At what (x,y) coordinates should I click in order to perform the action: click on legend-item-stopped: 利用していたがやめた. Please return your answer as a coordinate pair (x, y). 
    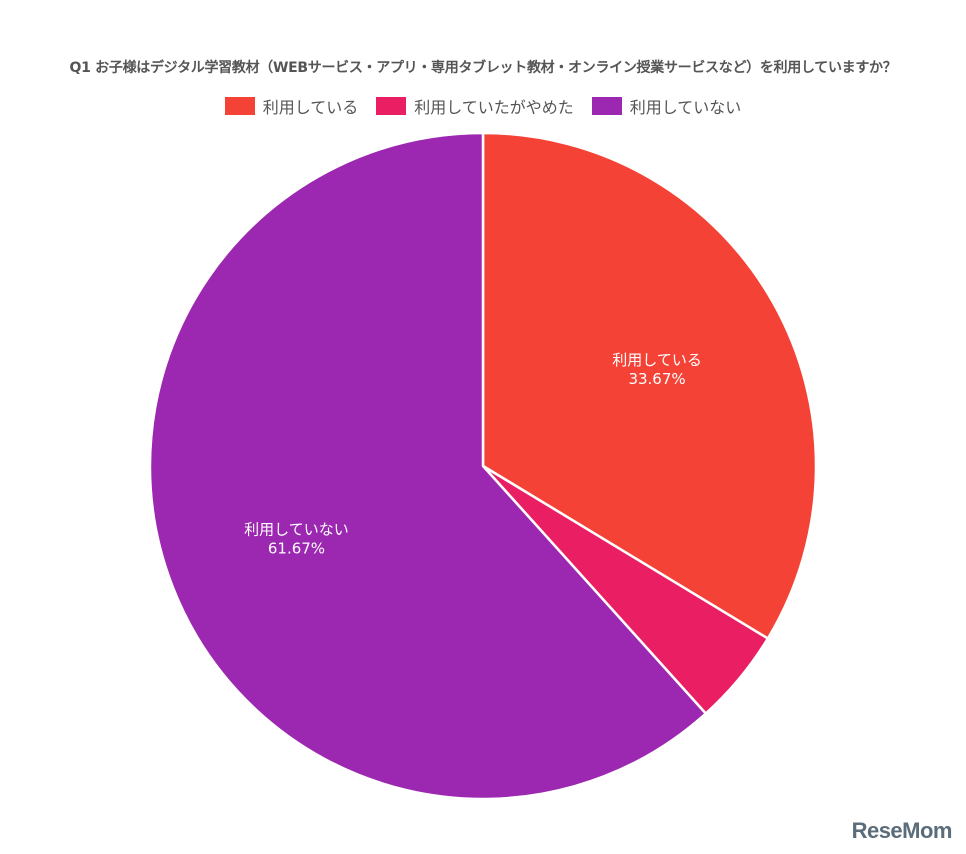
    Looking at the image, I should click on (475, 106).